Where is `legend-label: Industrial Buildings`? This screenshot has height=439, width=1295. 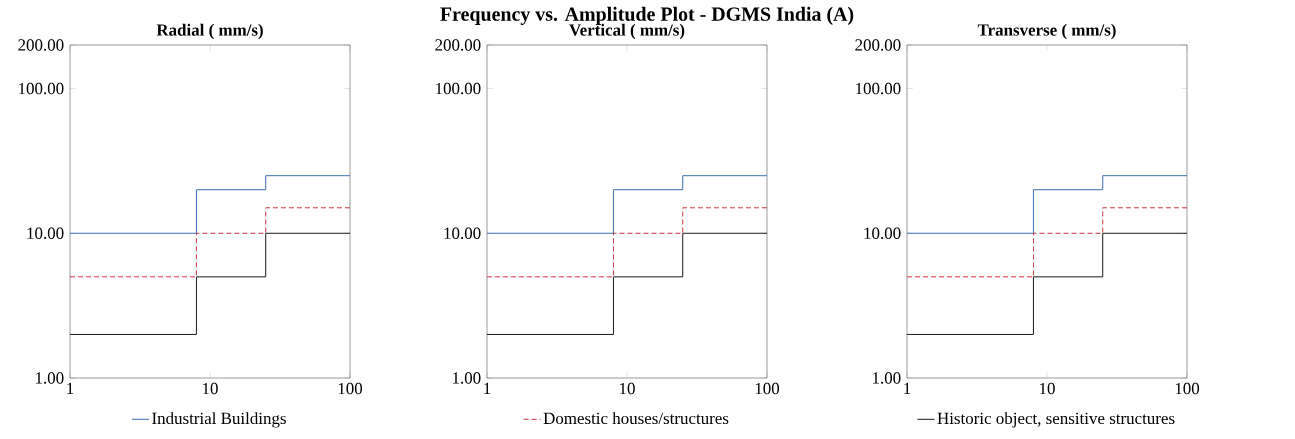
legend-label: Industrial Buildings is located at coordinates (219, 420).